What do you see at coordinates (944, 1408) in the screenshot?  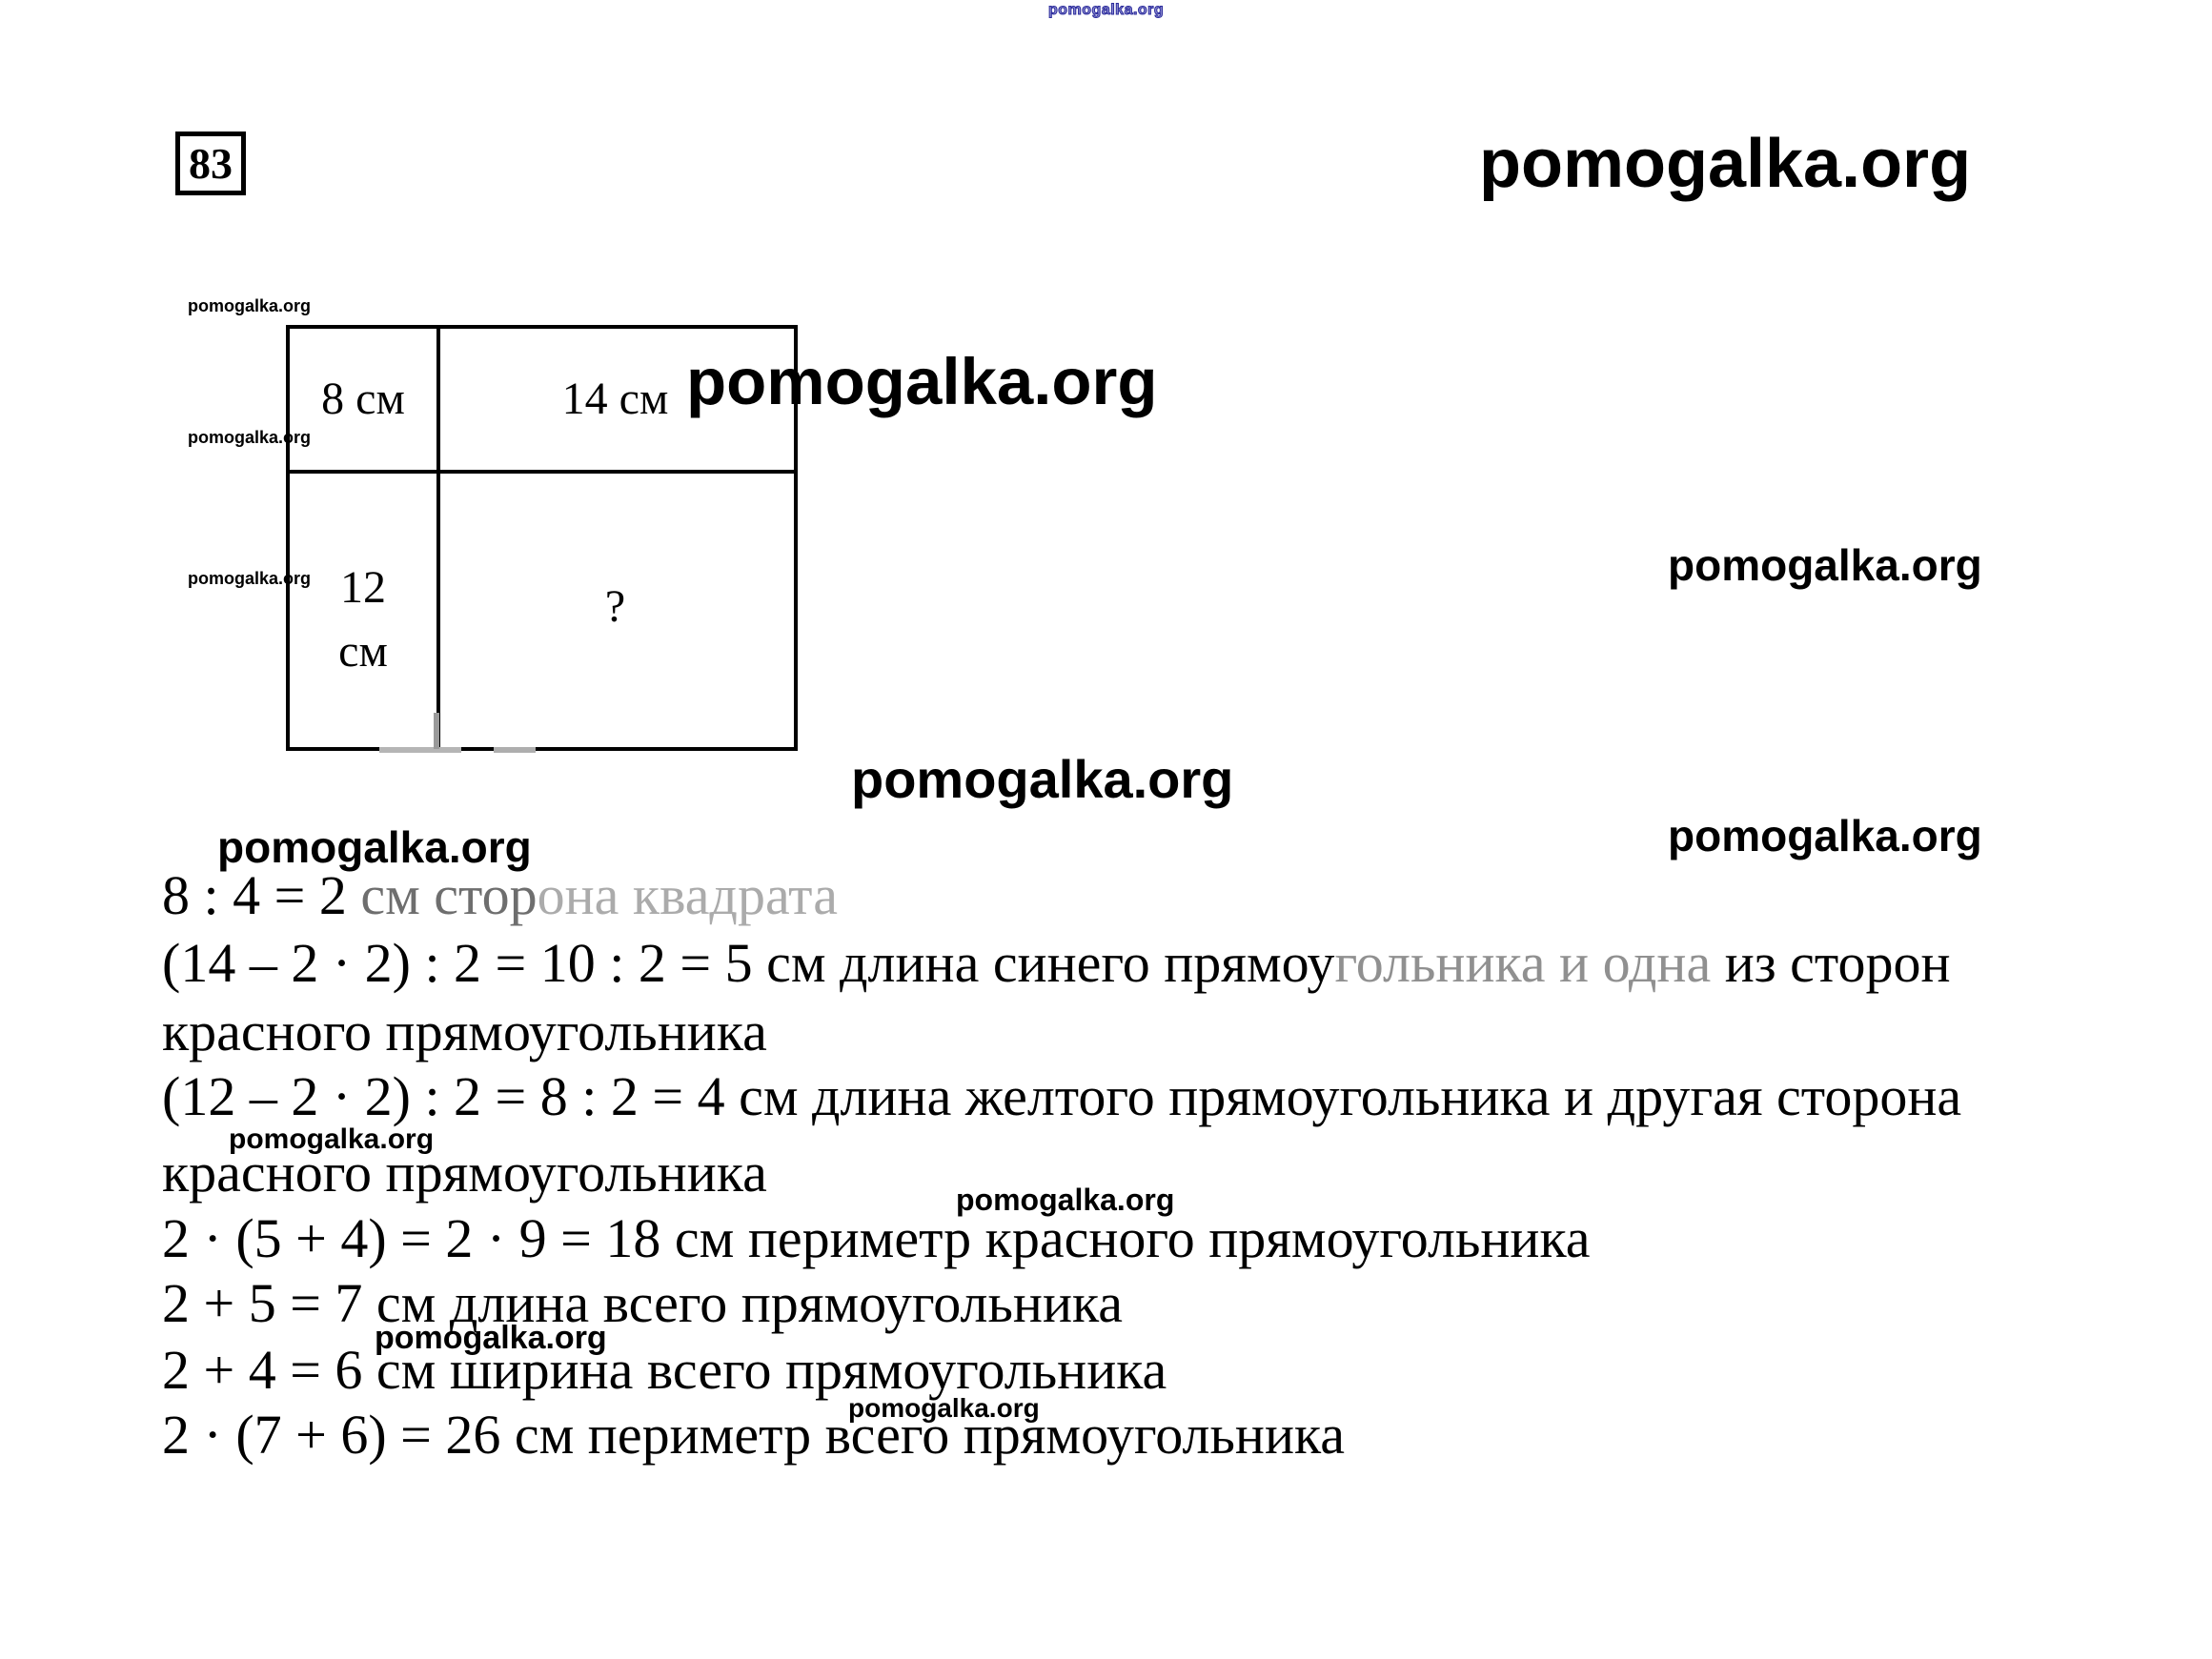 I see `watermark-above-line9: pomogalka.org` at bounding box center [944, 1408].